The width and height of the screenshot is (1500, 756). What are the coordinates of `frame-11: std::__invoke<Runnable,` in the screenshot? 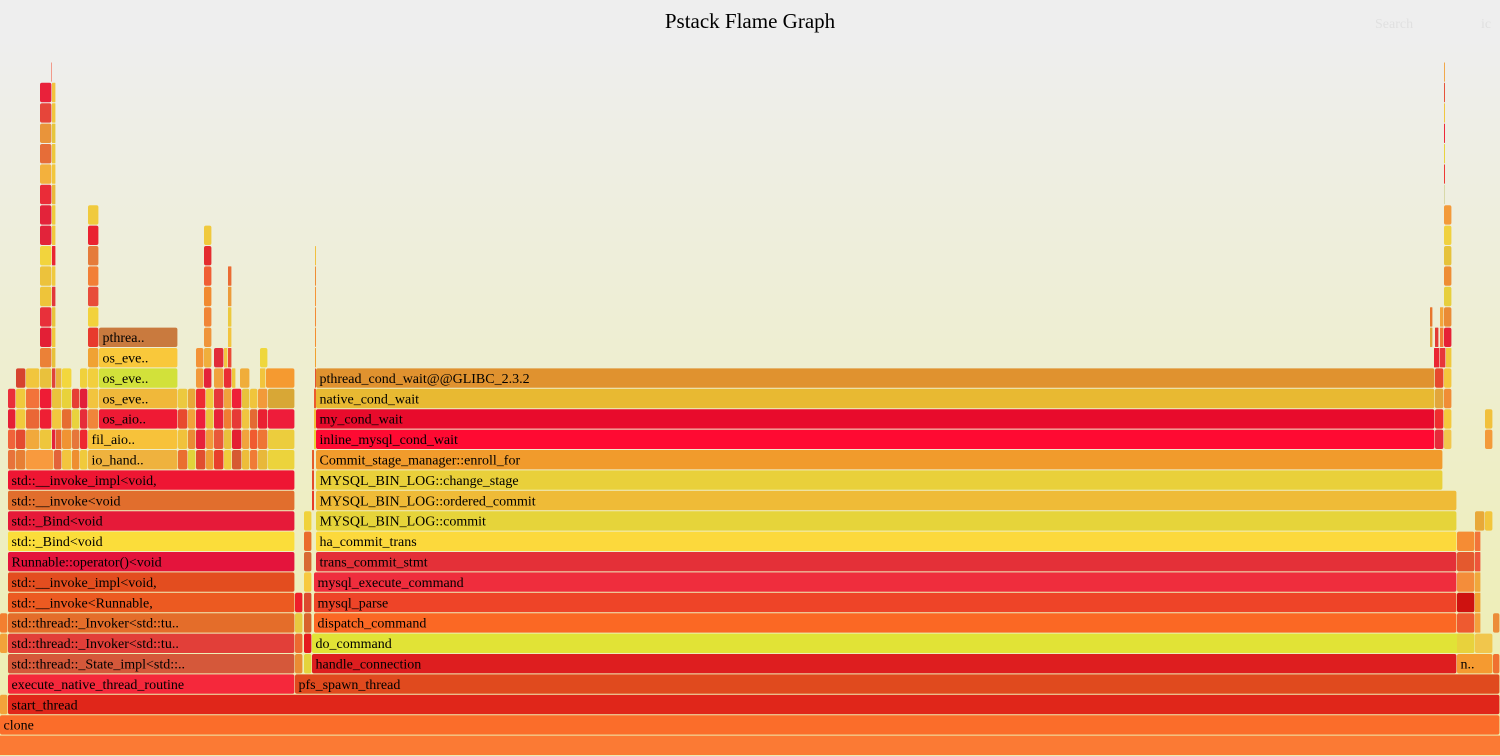 It's located at (151, 602).